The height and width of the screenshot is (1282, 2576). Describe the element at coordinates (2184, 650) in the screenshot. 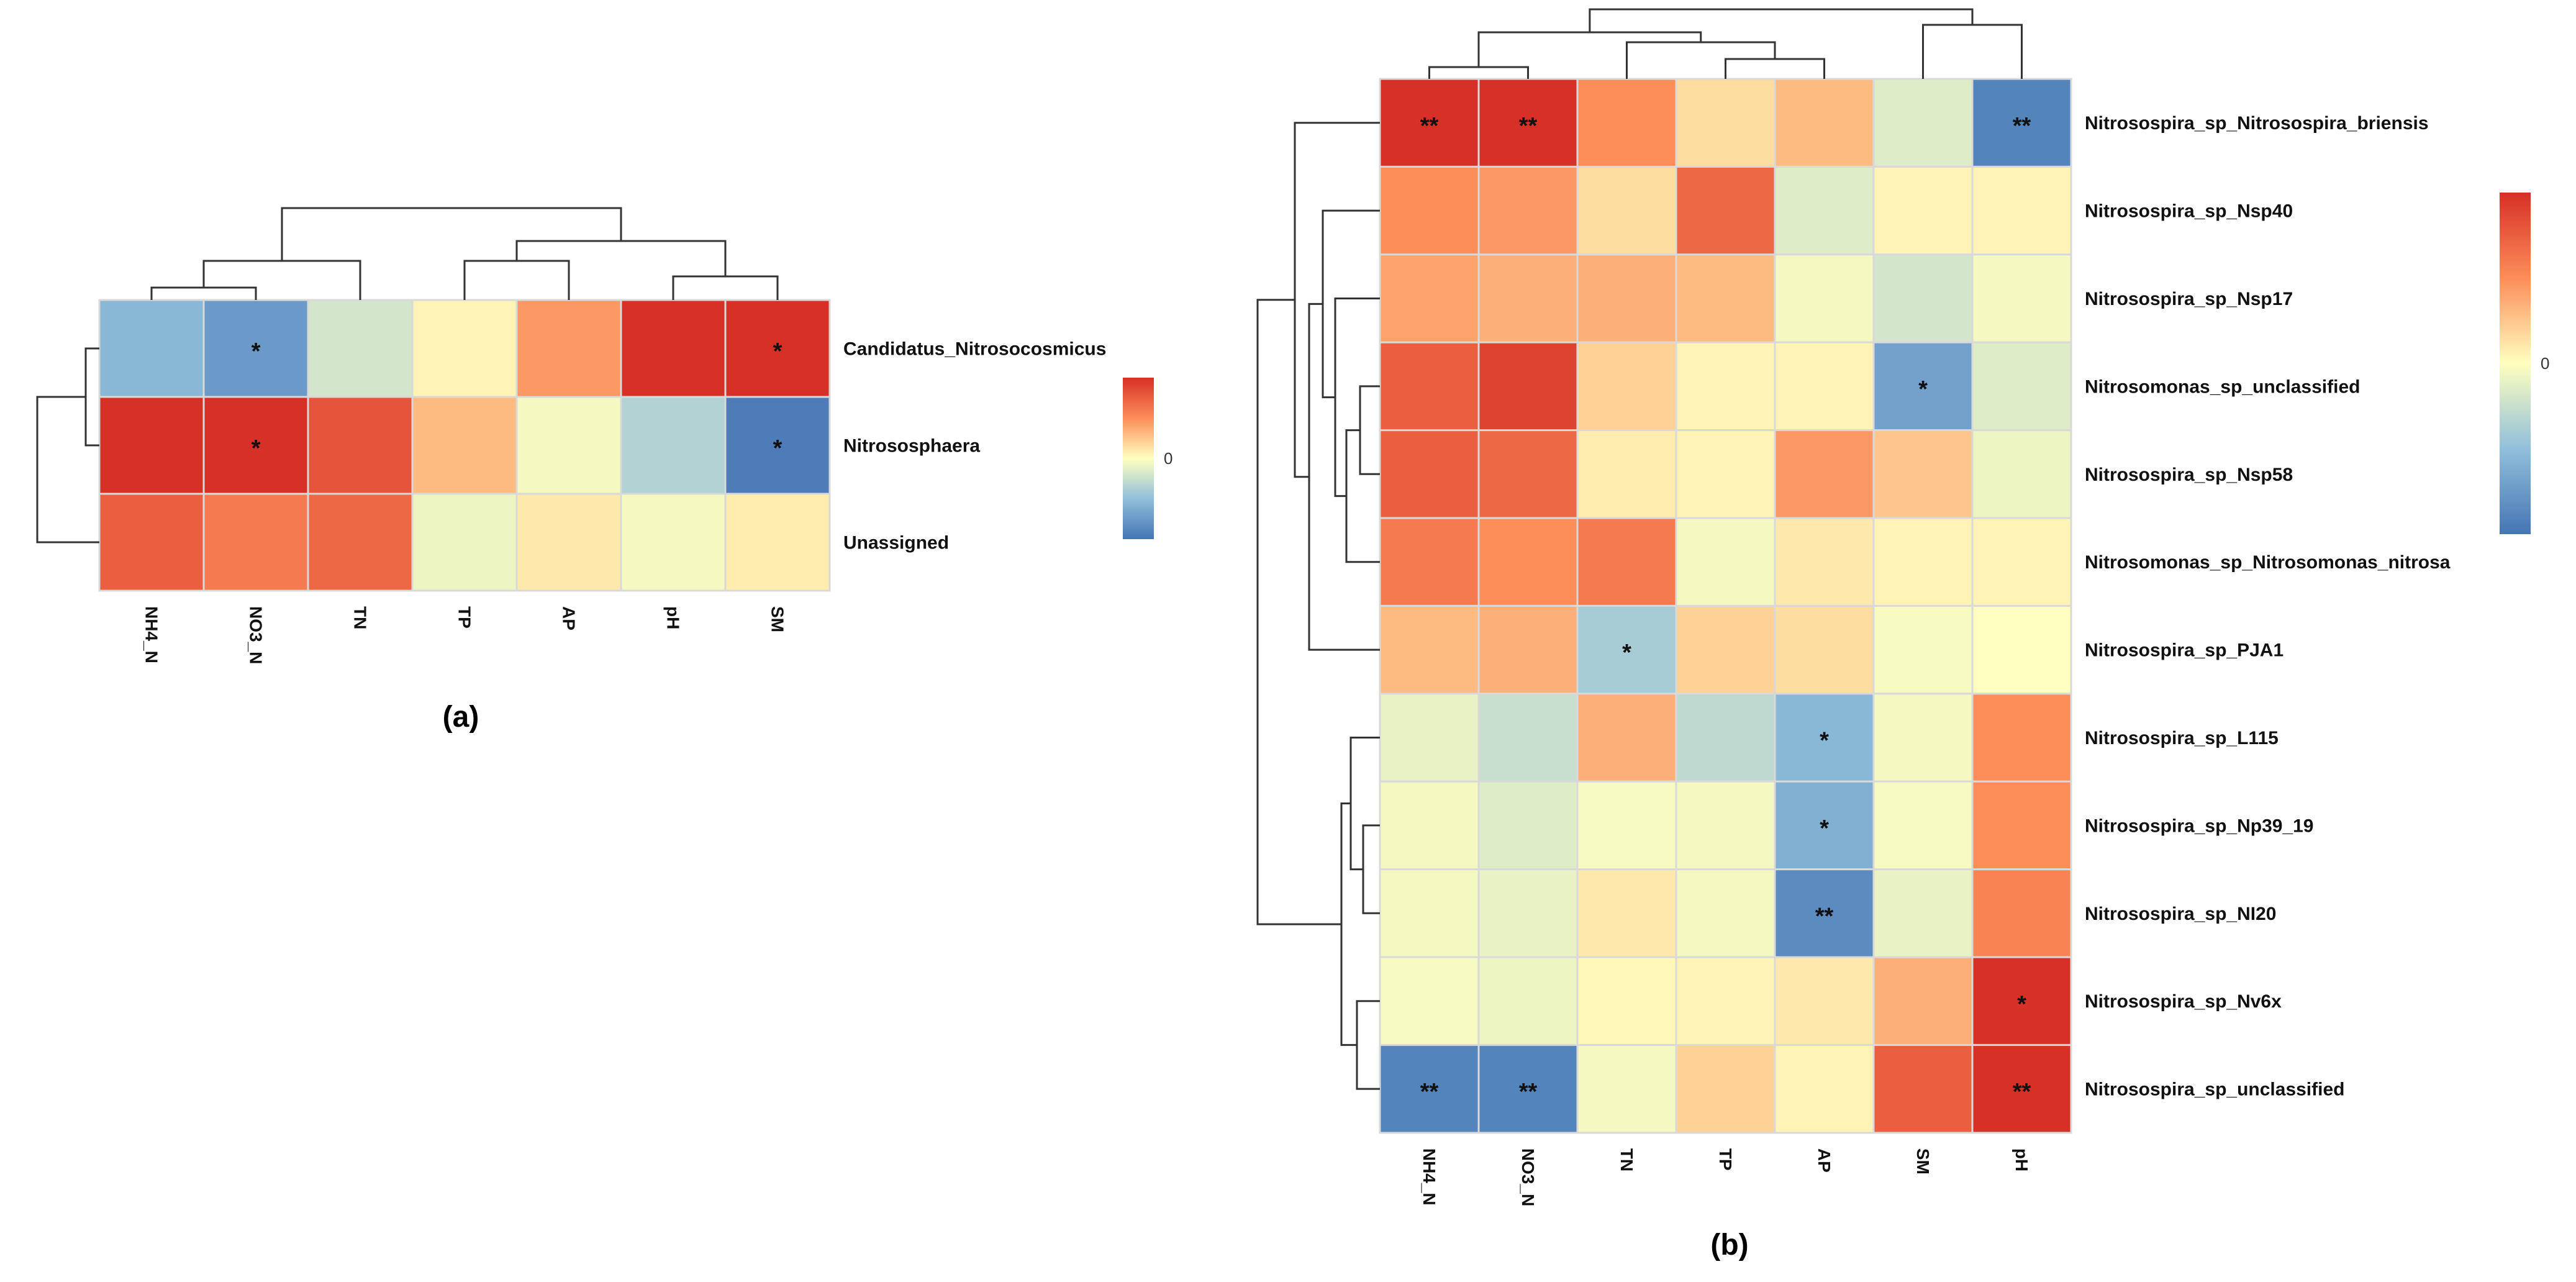

I see `heatmap-b-row-label: Nitrosospira_sp_PJA1` at that location.